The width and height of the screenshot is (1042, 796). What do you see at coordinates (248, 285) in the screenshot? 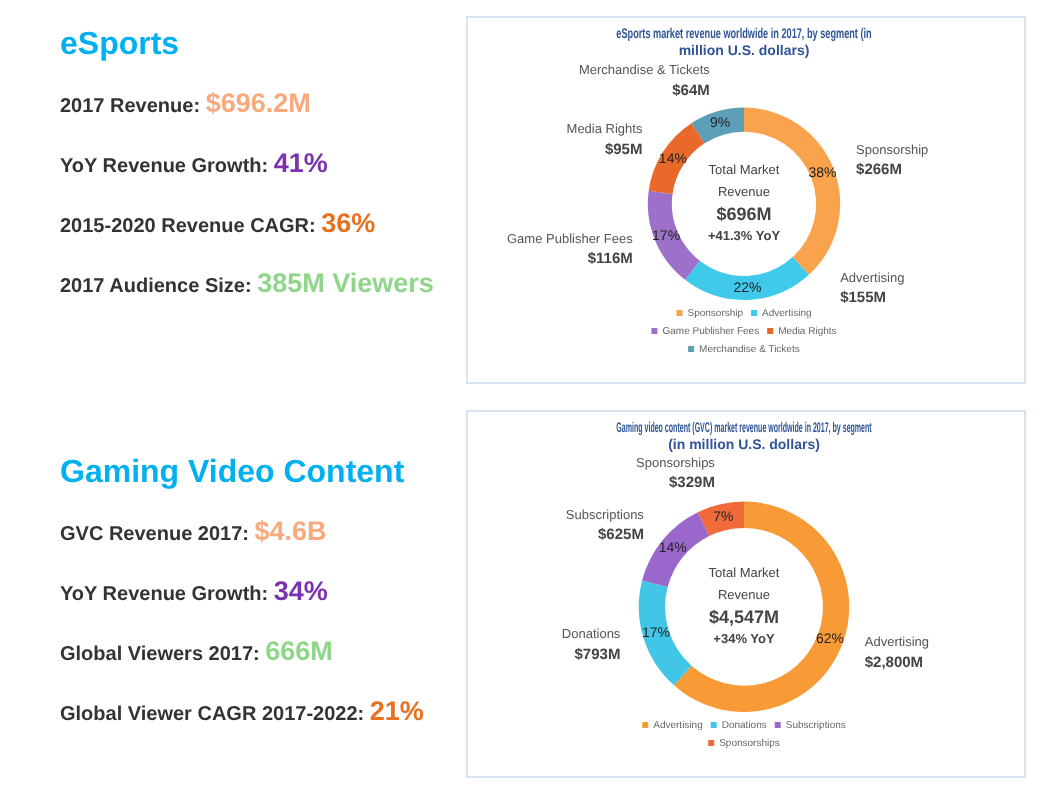
I see `text: 2017 Audience Size: 385M Viewers` at bounding box center [248, 285].